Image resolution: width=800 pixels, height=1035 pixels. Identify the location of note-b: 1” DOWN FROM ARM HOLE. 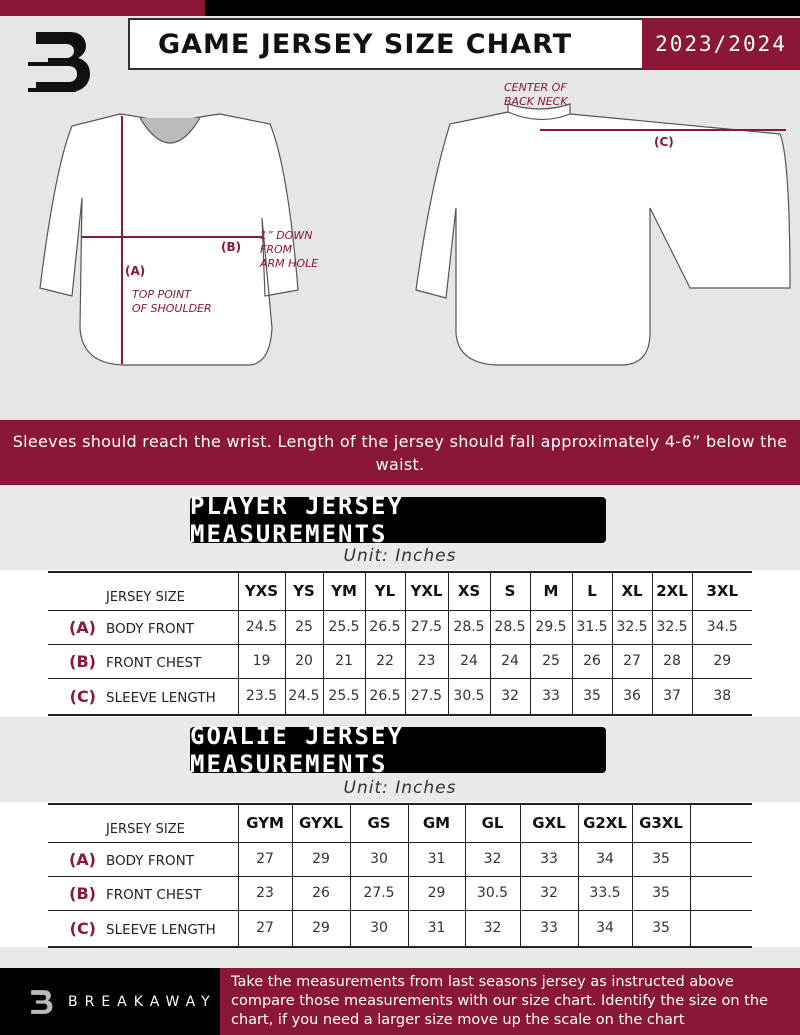
(289, 249).